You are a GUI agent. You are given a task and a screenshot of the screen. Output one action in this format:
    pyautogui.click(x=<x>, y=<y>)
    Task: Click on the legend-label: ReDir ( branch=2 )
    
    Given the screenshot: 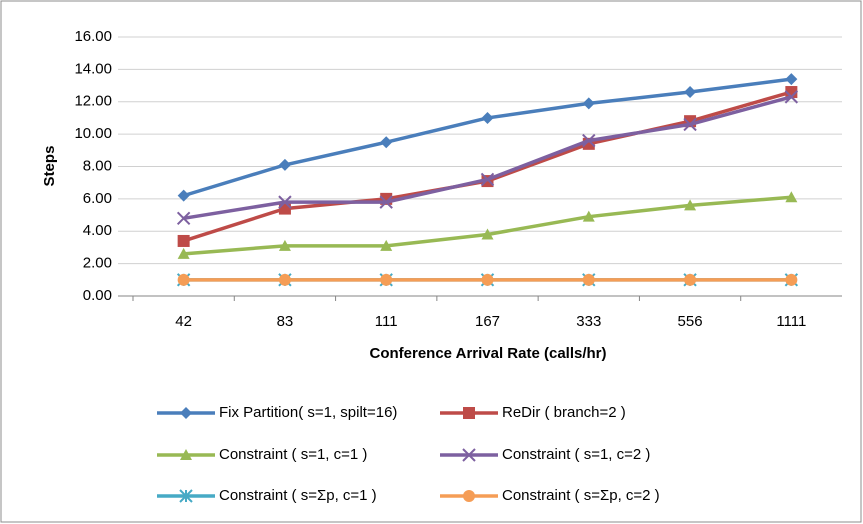 What is the action you would take?
    pyautogui.click(x=564, y=412)
    